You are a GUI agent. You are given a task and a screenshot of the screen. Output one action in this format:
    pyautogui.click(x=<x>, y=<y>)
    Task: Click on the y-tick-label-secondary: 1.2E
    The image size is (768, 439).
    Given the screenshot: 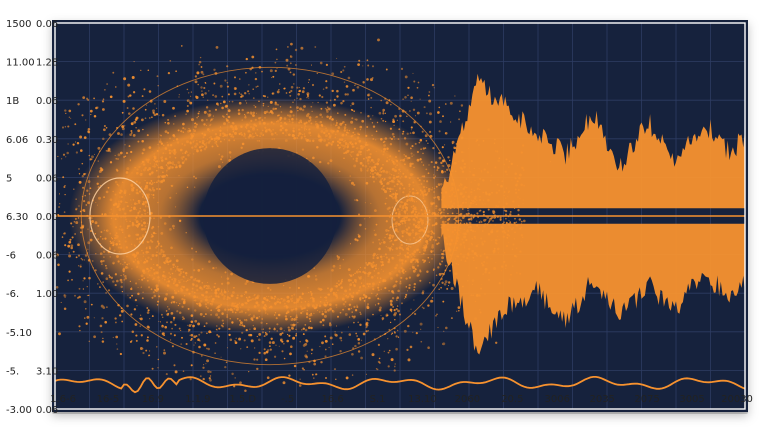 What is the action you would take?
    pyautogui.click(x=47, y=63)
    